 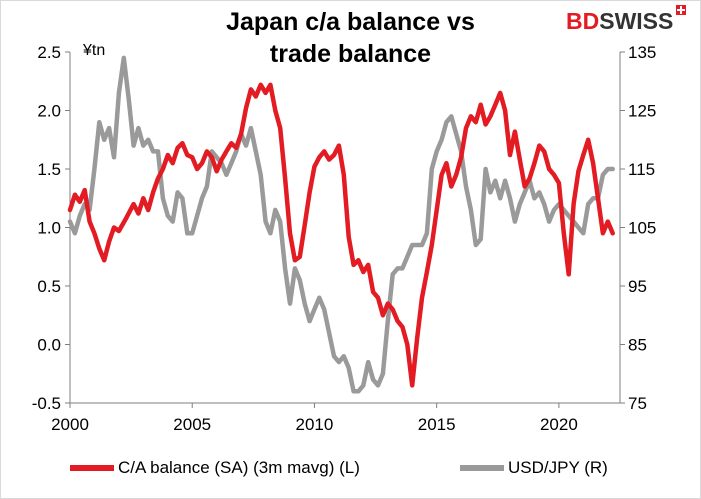 What do you see at coordinates (315, 424) in the screenshot?
I see `x-tick-label: 2010` at bounding box center [315, 424].